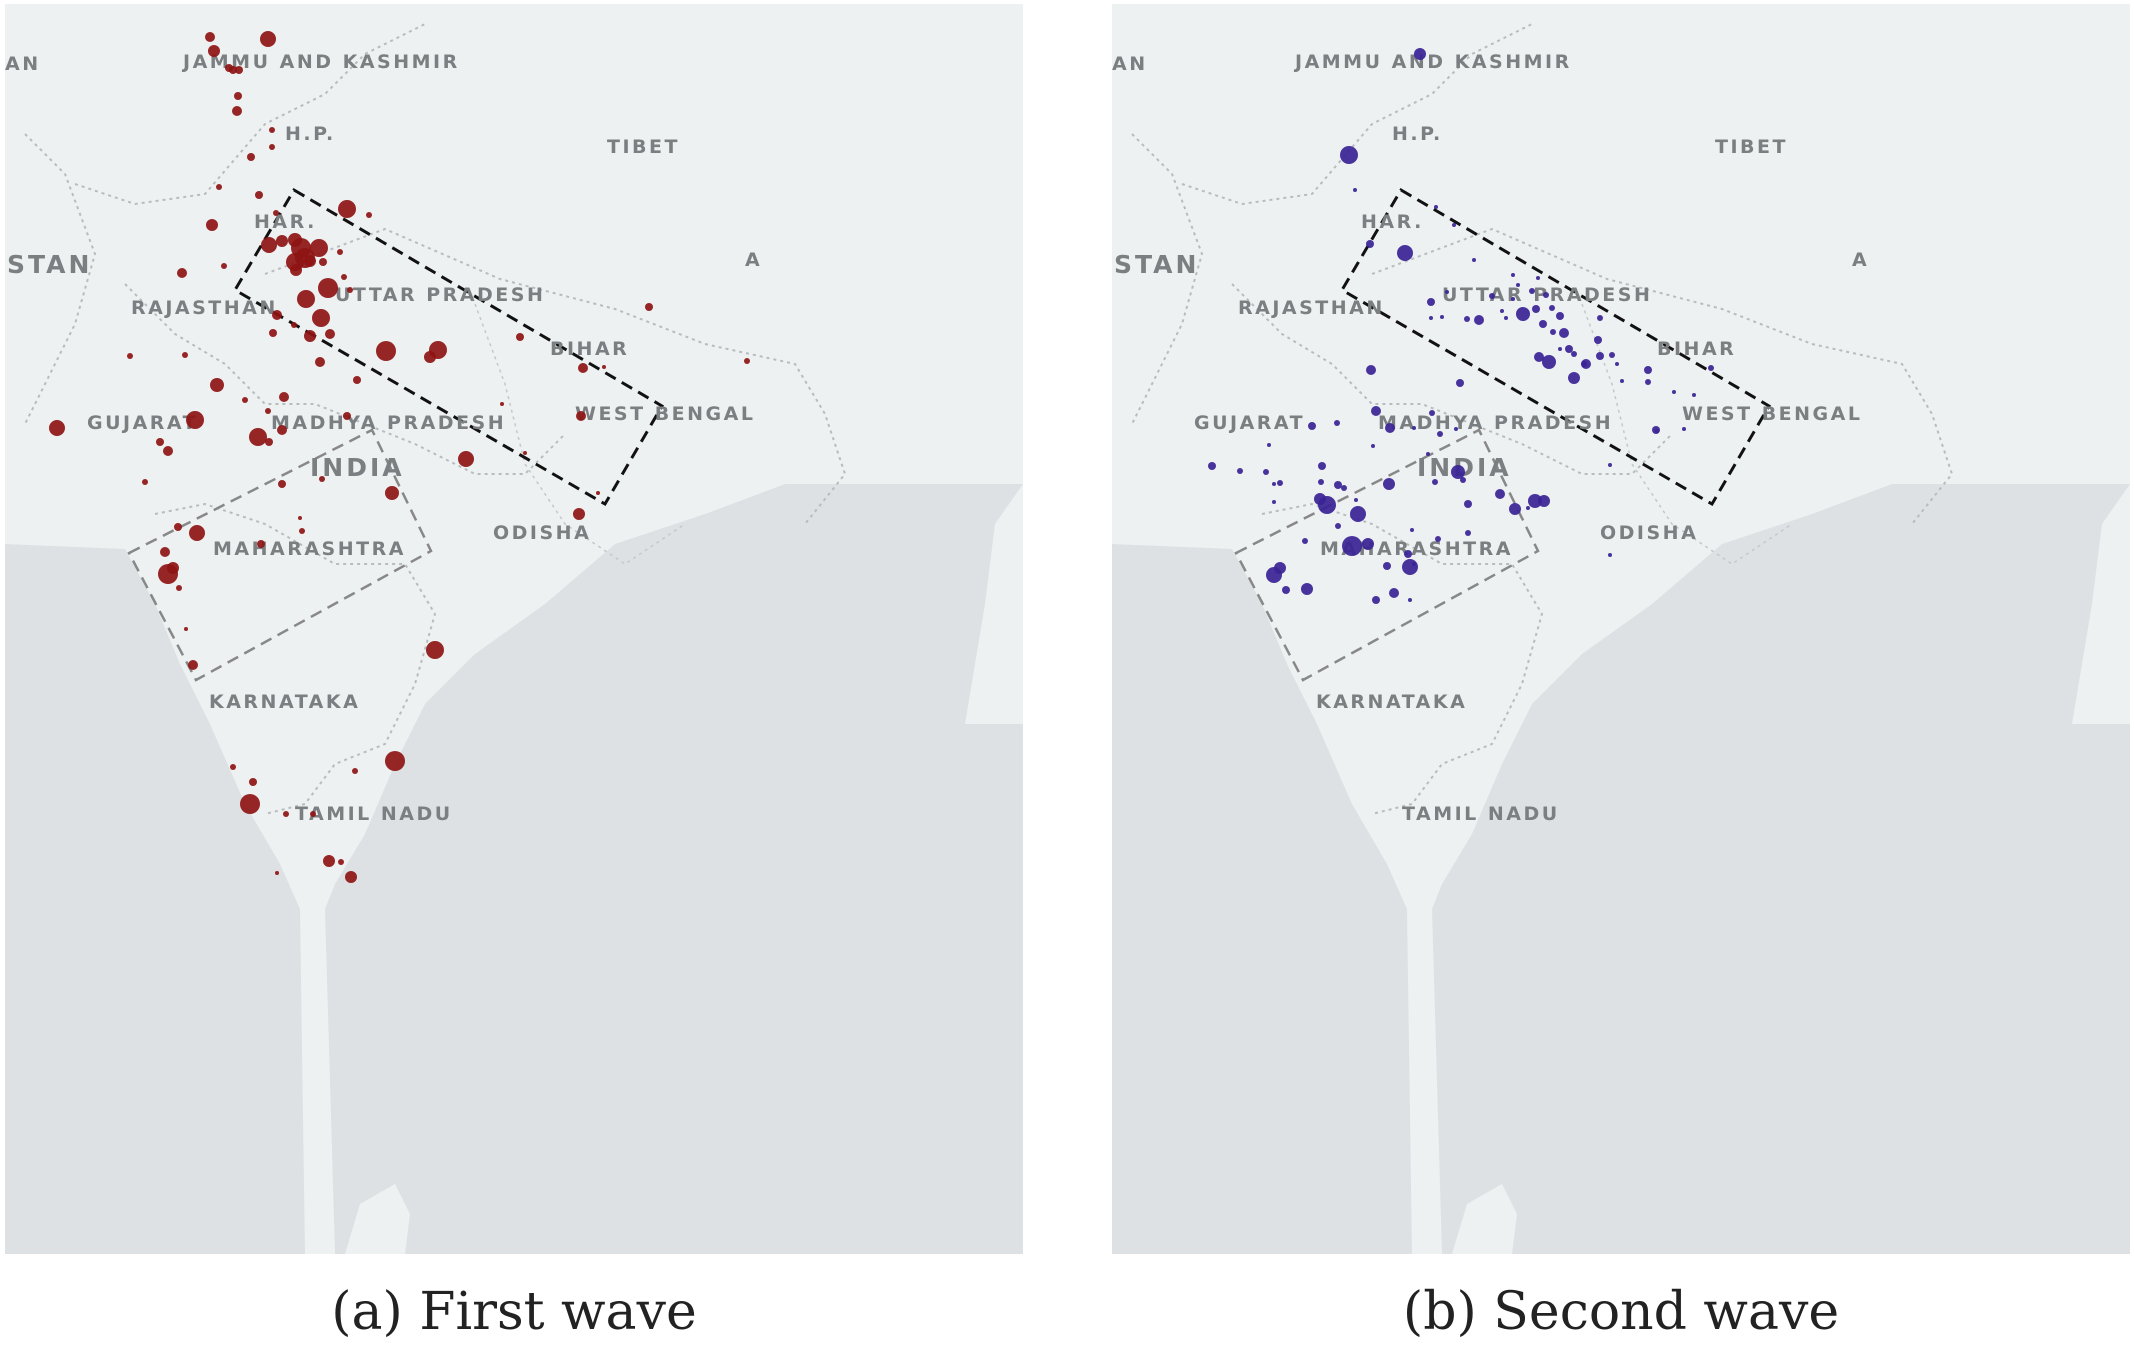 This screenshot has height=1362, width=2134. What do you see at coordinates (1156, 264) in the screenshot?
I see `label-stan: STAN` at bounding box center [1156, 264].